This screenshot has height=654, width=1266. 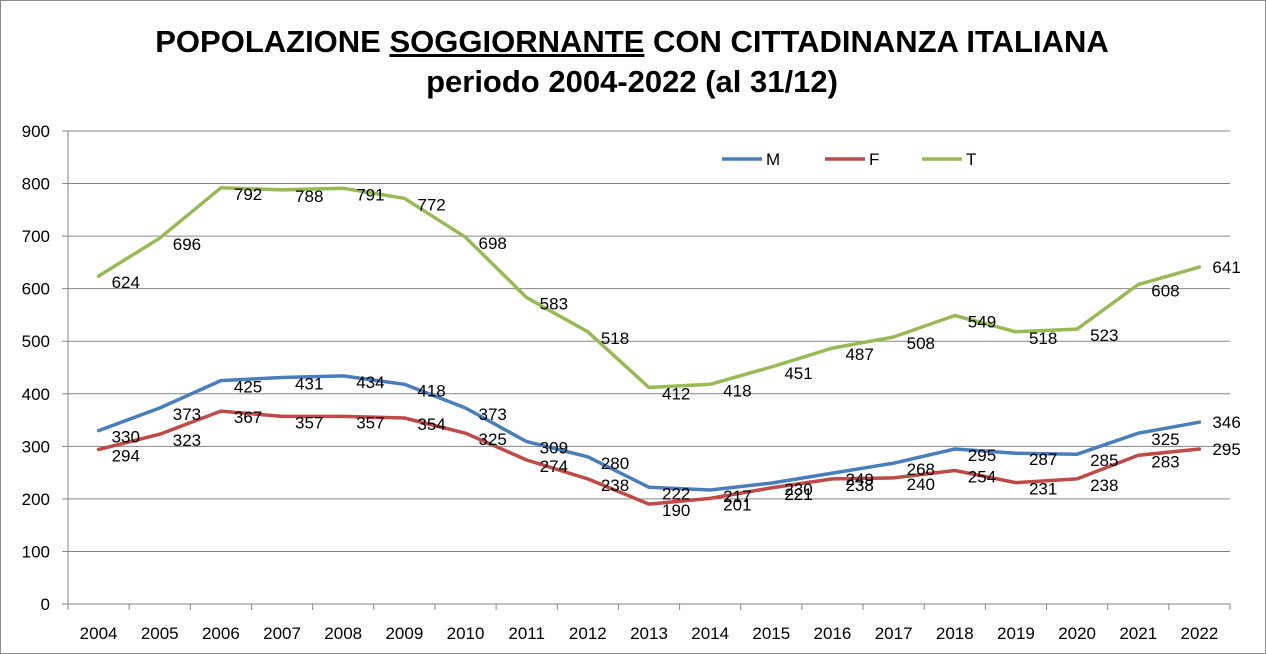 What do you see at coordinates (1200, 633) in the screenshot?
I see `x-tick-label: 2022` at bounding box center [1200, 633].